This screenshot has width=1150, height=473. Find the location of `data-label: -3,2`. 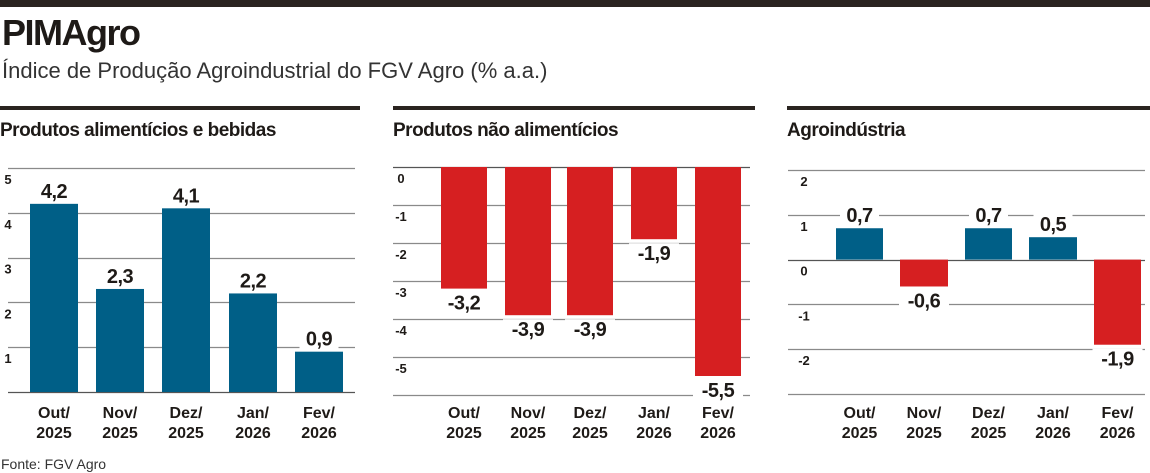

data-label: -3,2 is located at coordinates (464, 304).